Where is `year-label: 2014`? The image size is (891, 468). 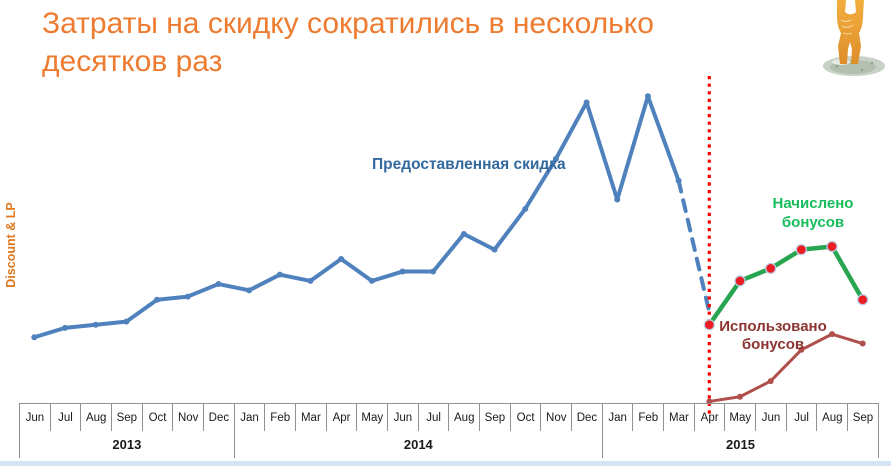 year-label: 2014 is located at coordinates (419, 444).